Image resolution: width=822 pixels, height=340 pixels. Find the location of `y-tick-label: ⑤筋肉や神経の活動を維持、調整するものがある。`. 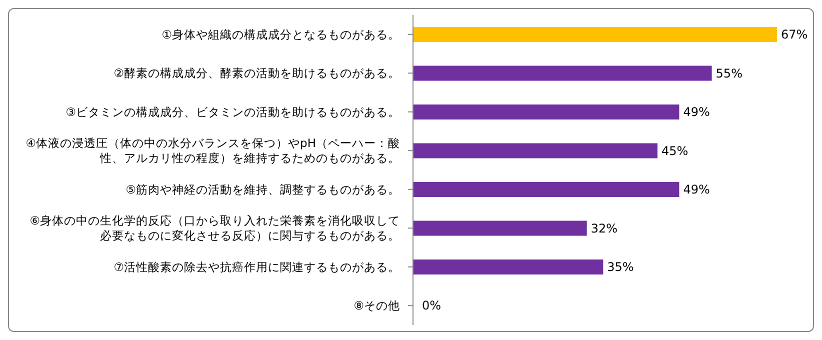

y-tick-label: ⑤筋肉や神経の活動を維持、調整するものがある。 is located at coordinates (263, 189).